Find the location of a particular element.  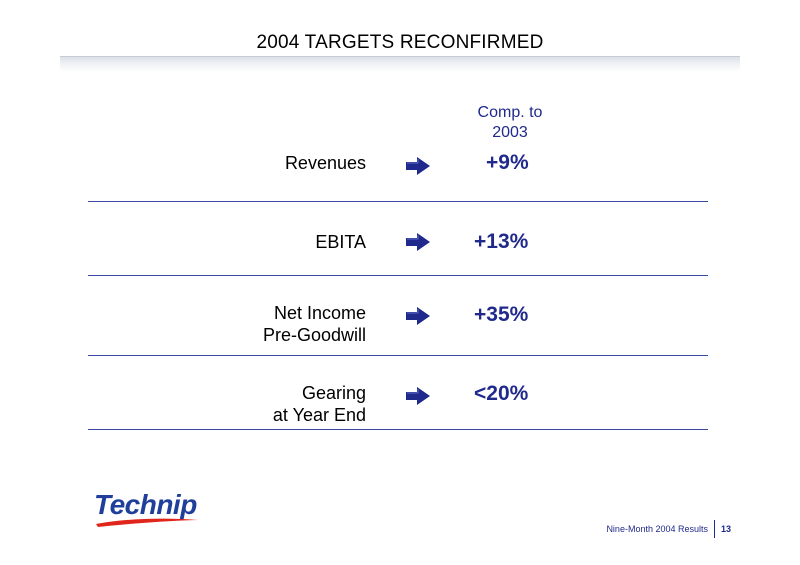

title-band-line is located at coordinates (400, 56).